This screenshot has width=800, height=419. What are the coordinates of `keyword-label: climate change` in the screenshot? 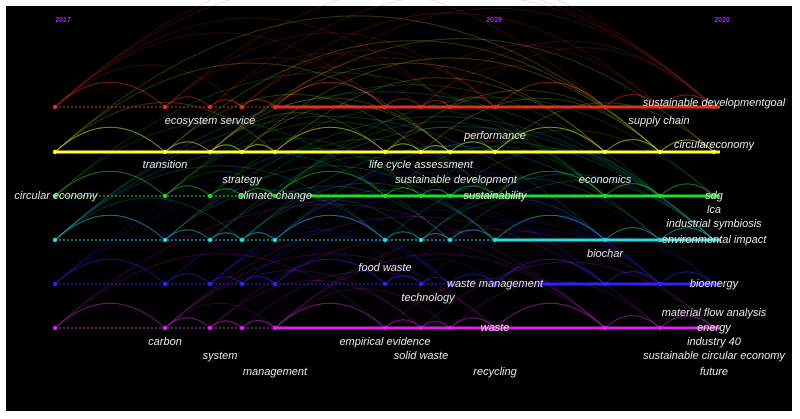 It's located at (275, 196).